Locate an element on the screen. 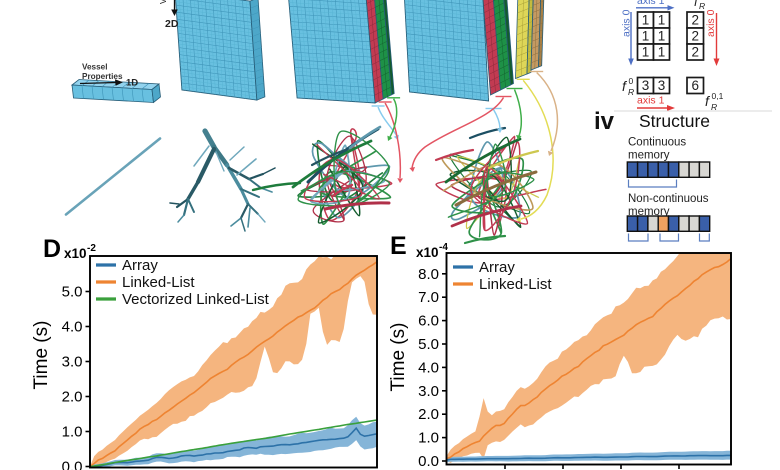 The height and width of the screenshot is (470, 780). svg-text: 8.0 is located at coordinates (428, 274).